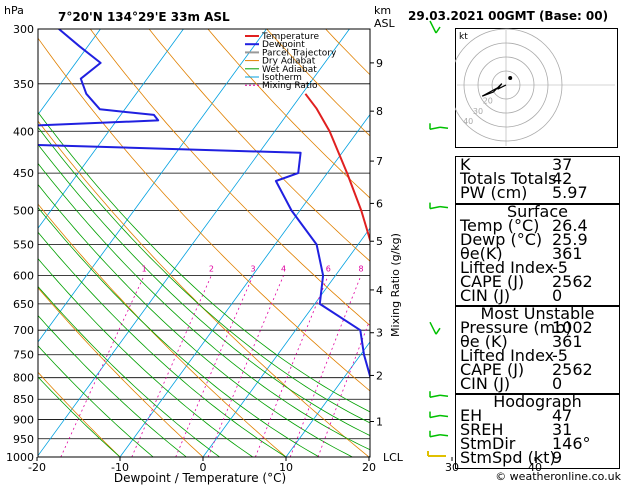 This screenshot has height=486, width=629. What do you see at coordinates (537, 313) in the screenshot?
I see `most-unstable-title: Most Unstable` at bounding box center [537, 313].